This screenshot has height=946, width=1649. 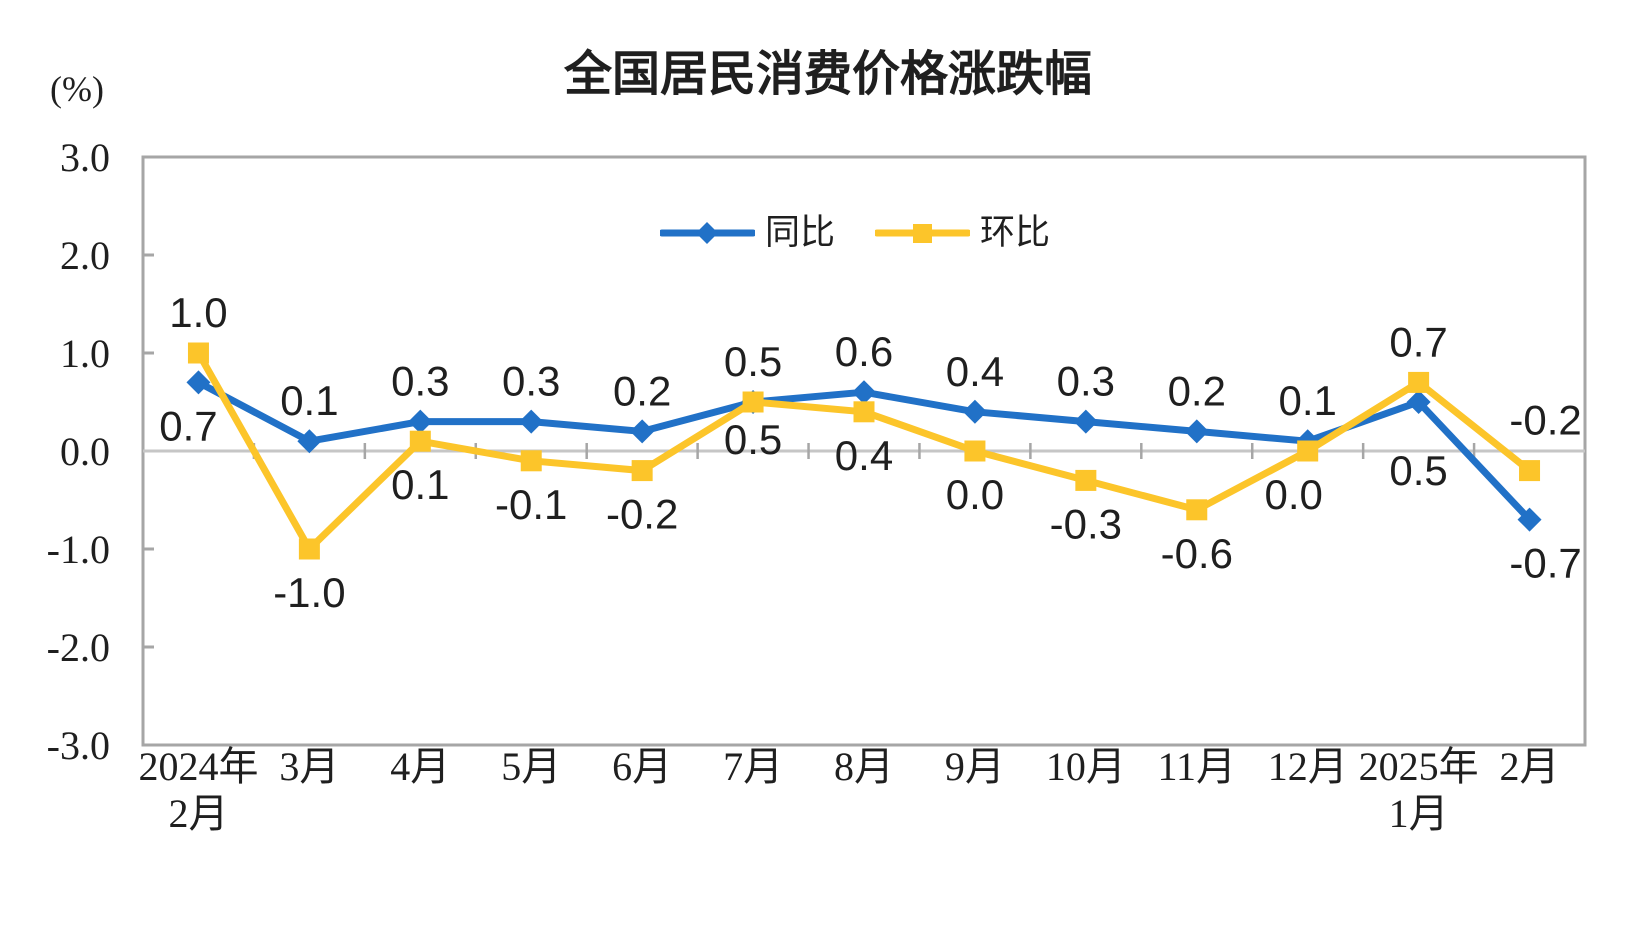 I want to click on y-tick-label: 2.0, so click(x=85, y=255).